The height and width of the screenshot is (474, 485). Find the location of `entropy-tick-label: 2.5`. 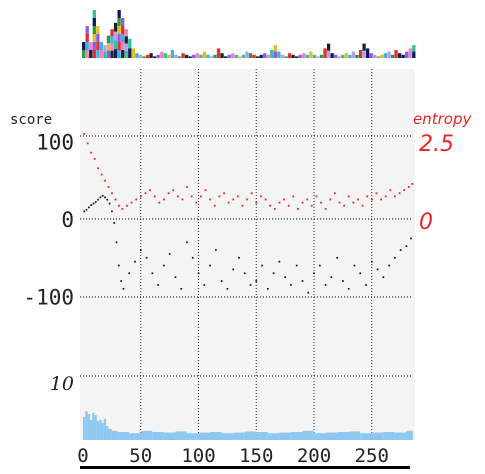

entropy-tick-label: 2.5 is located at coordinates (436, 144).